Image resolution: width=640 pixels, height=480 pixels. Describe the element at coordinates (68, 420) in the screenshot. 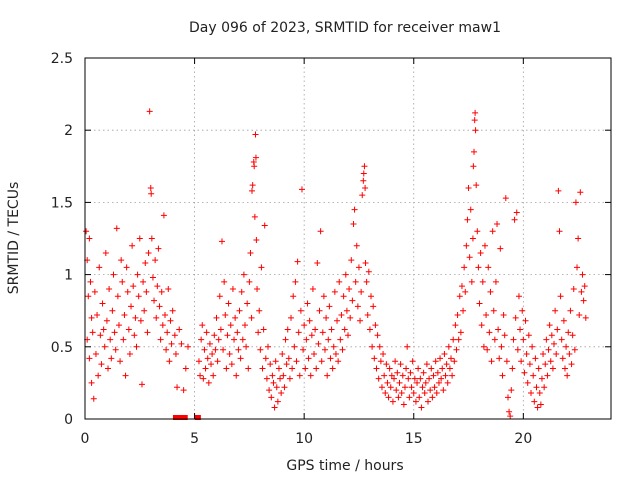

I see `y-tick-label: 0` at that location.